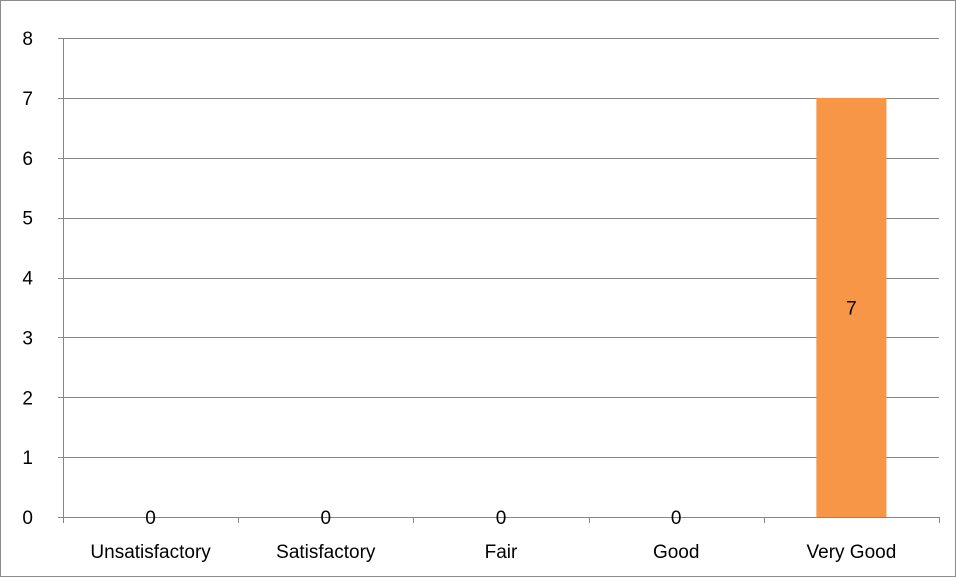 The width and height of the screenshot is (956, 581). I want to click on x-tick-label: Satisfactory, so click(326, 552).